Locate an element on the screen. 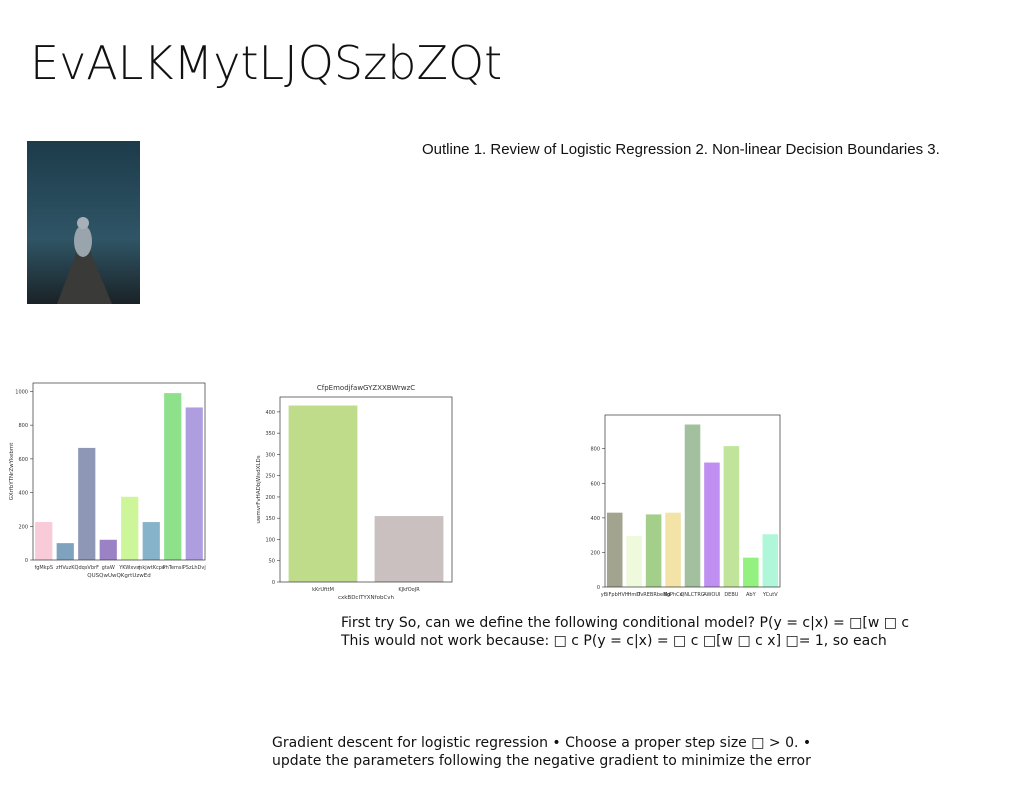 This screenshot has height=788, width=1024. y-tick-label: 150 is located at coordinates (270, 519).